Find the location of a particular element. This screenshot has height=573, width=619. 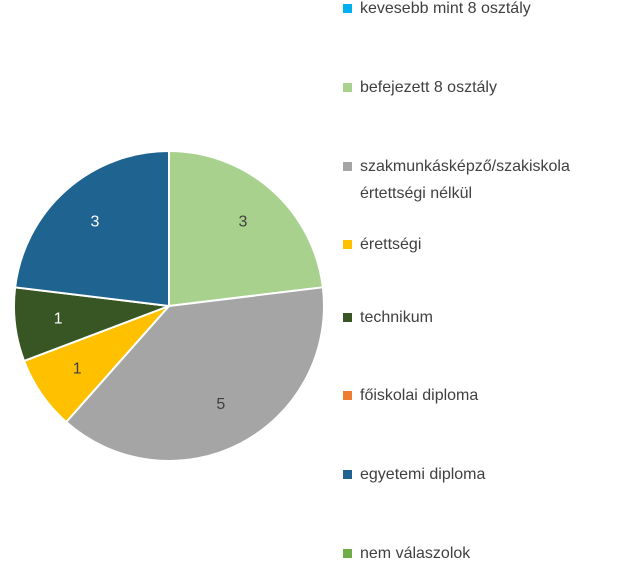

legend-label: érettségi is located at coordinates (391, 244).